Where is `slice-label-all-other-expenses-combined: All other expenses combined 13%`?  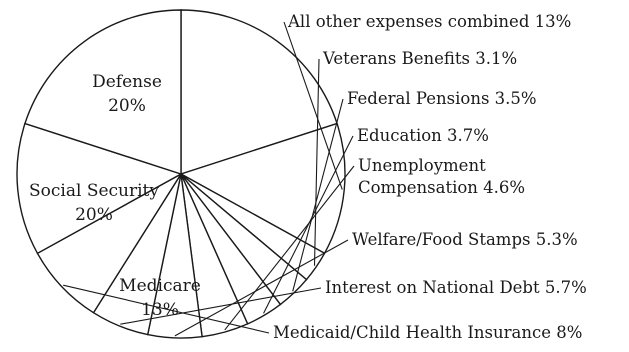 slice-label-all-other-expenses-combined: All other expenses combined 13% is located at coordinates (429, 21).